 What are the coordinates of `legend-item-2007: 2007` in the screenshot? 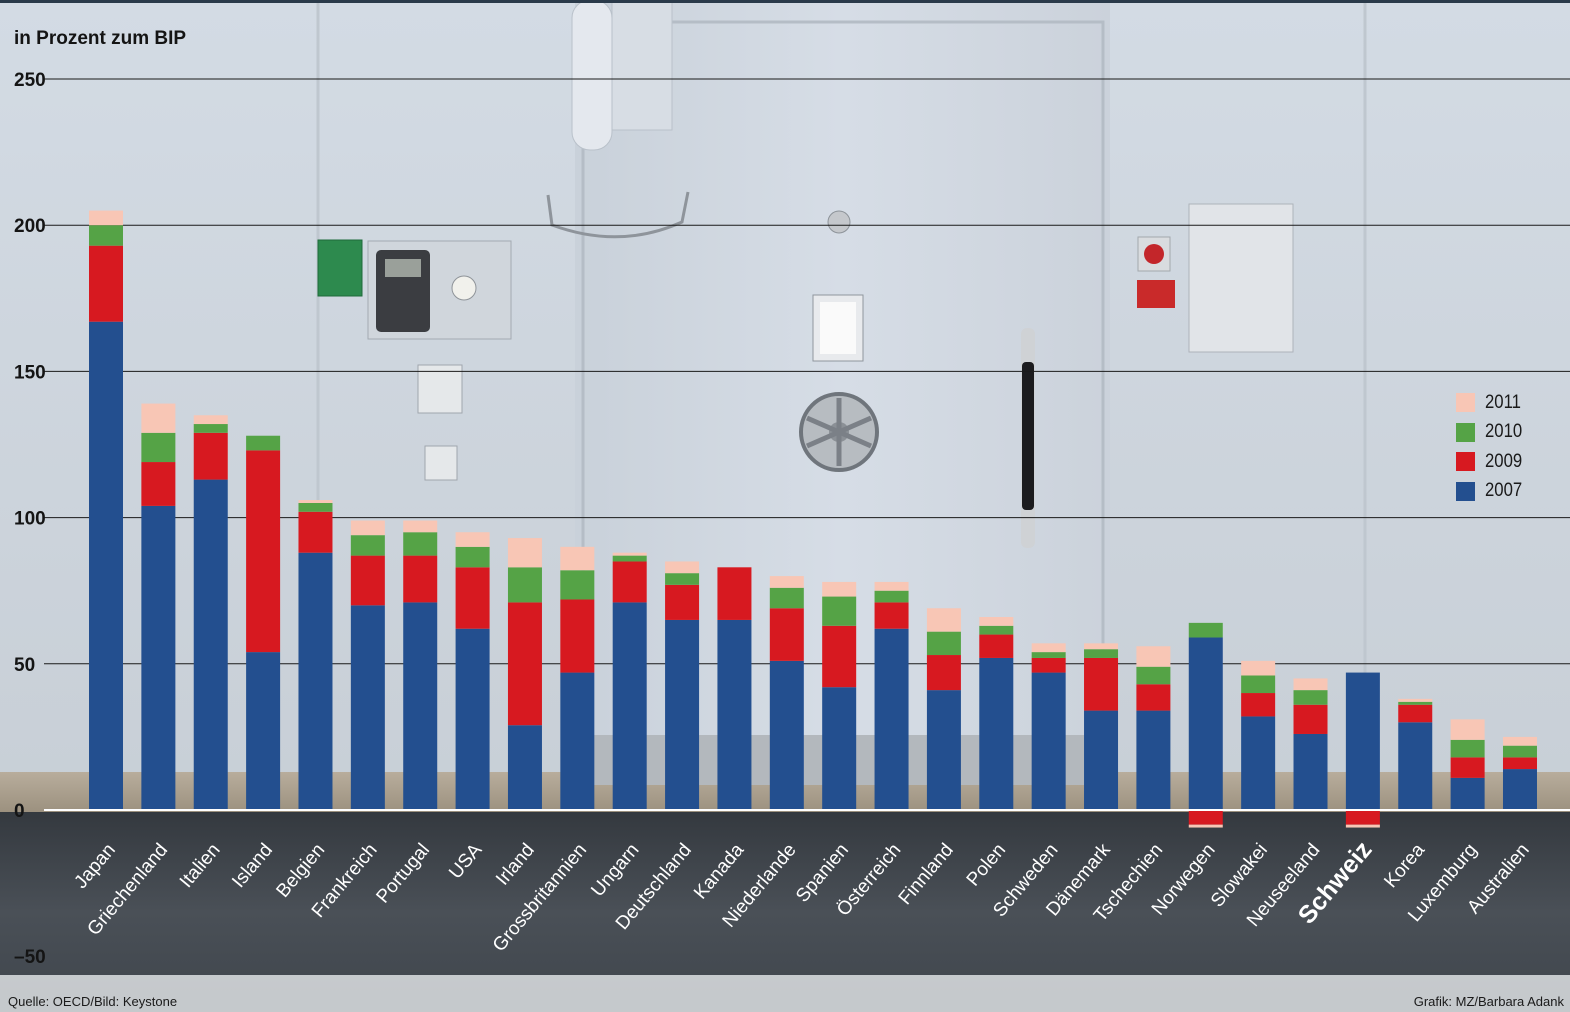 It's located at (1491, 492).